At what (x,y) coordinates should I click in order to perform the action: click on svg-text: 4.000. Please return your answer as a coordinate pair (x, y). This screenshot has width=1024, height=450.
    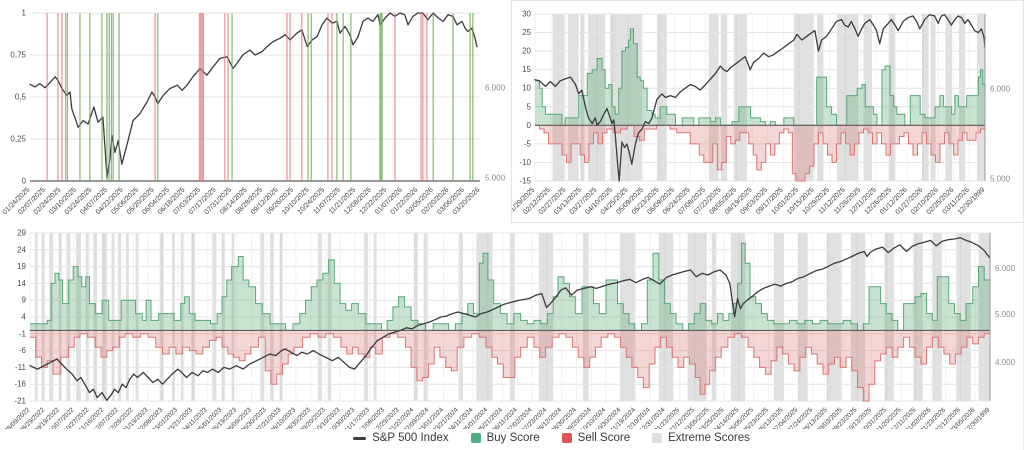
    Looking at the image, I should click on (1005, 362).